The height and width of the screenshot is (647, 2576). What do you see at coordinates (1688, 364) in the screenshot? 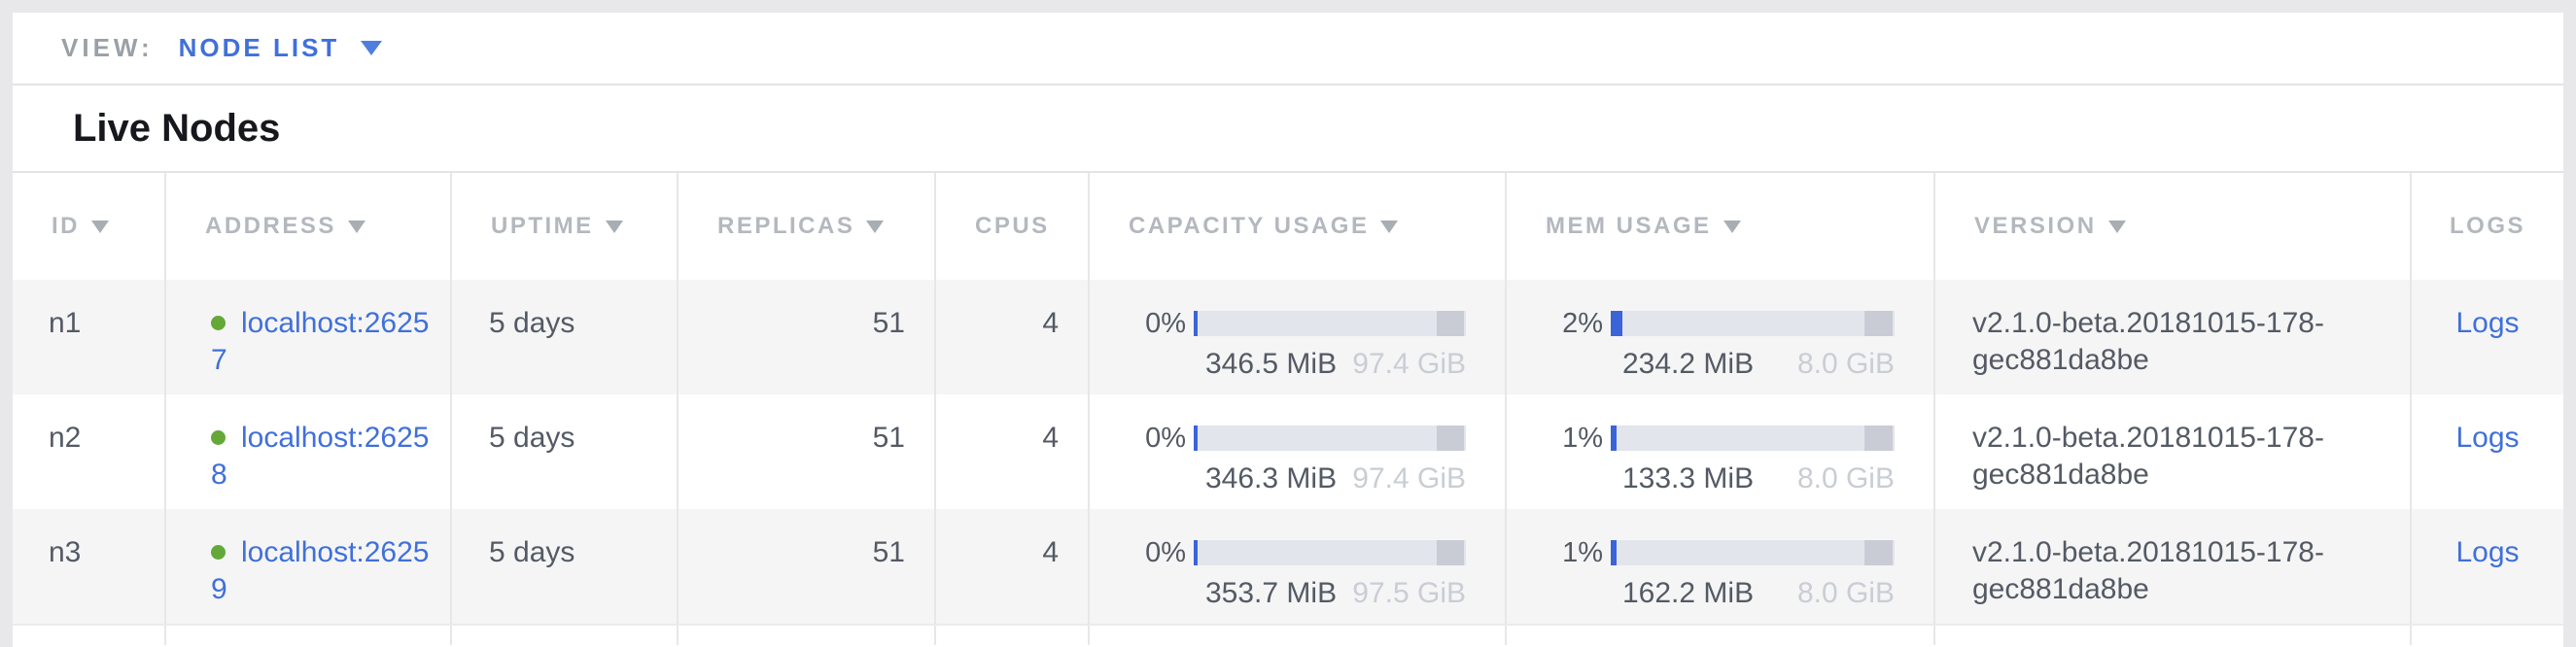
I see `mem-used: 234.2 MiB` at bounding box center [1688, 364].